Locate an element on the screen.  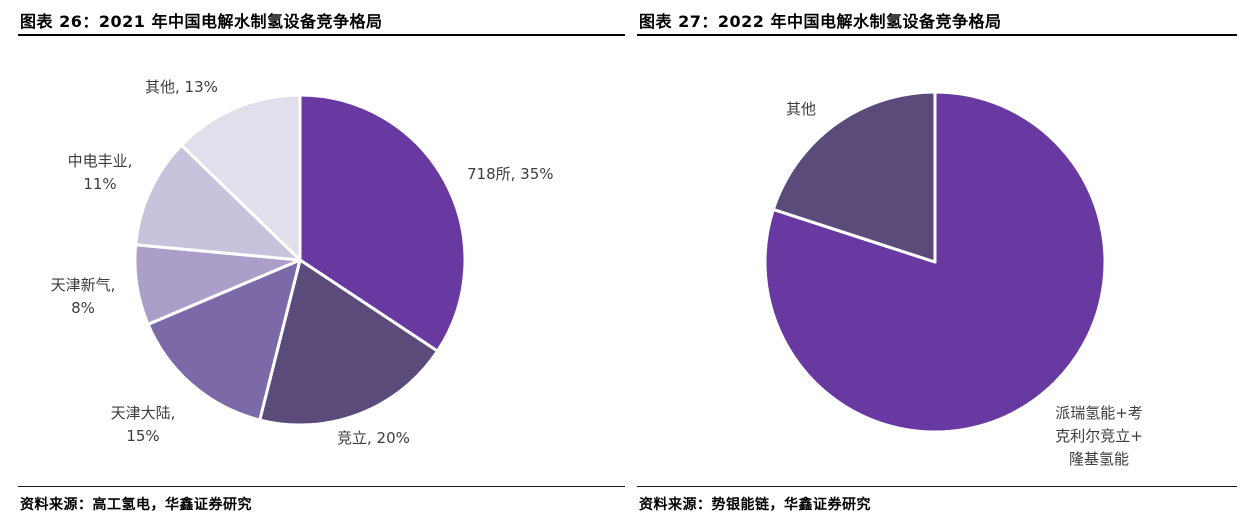
pie-slice-竞立 is located at coordinates (349, 342).